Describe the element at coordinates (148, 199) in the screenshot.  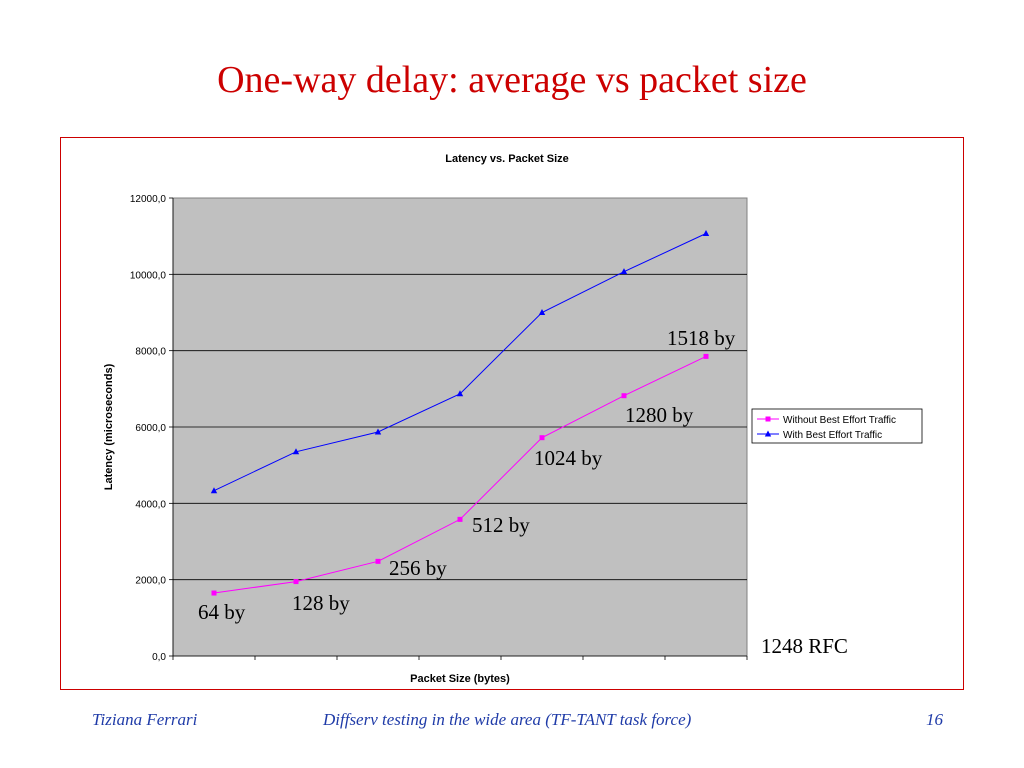
I see `y-tick-label: 12000,0` at that location.